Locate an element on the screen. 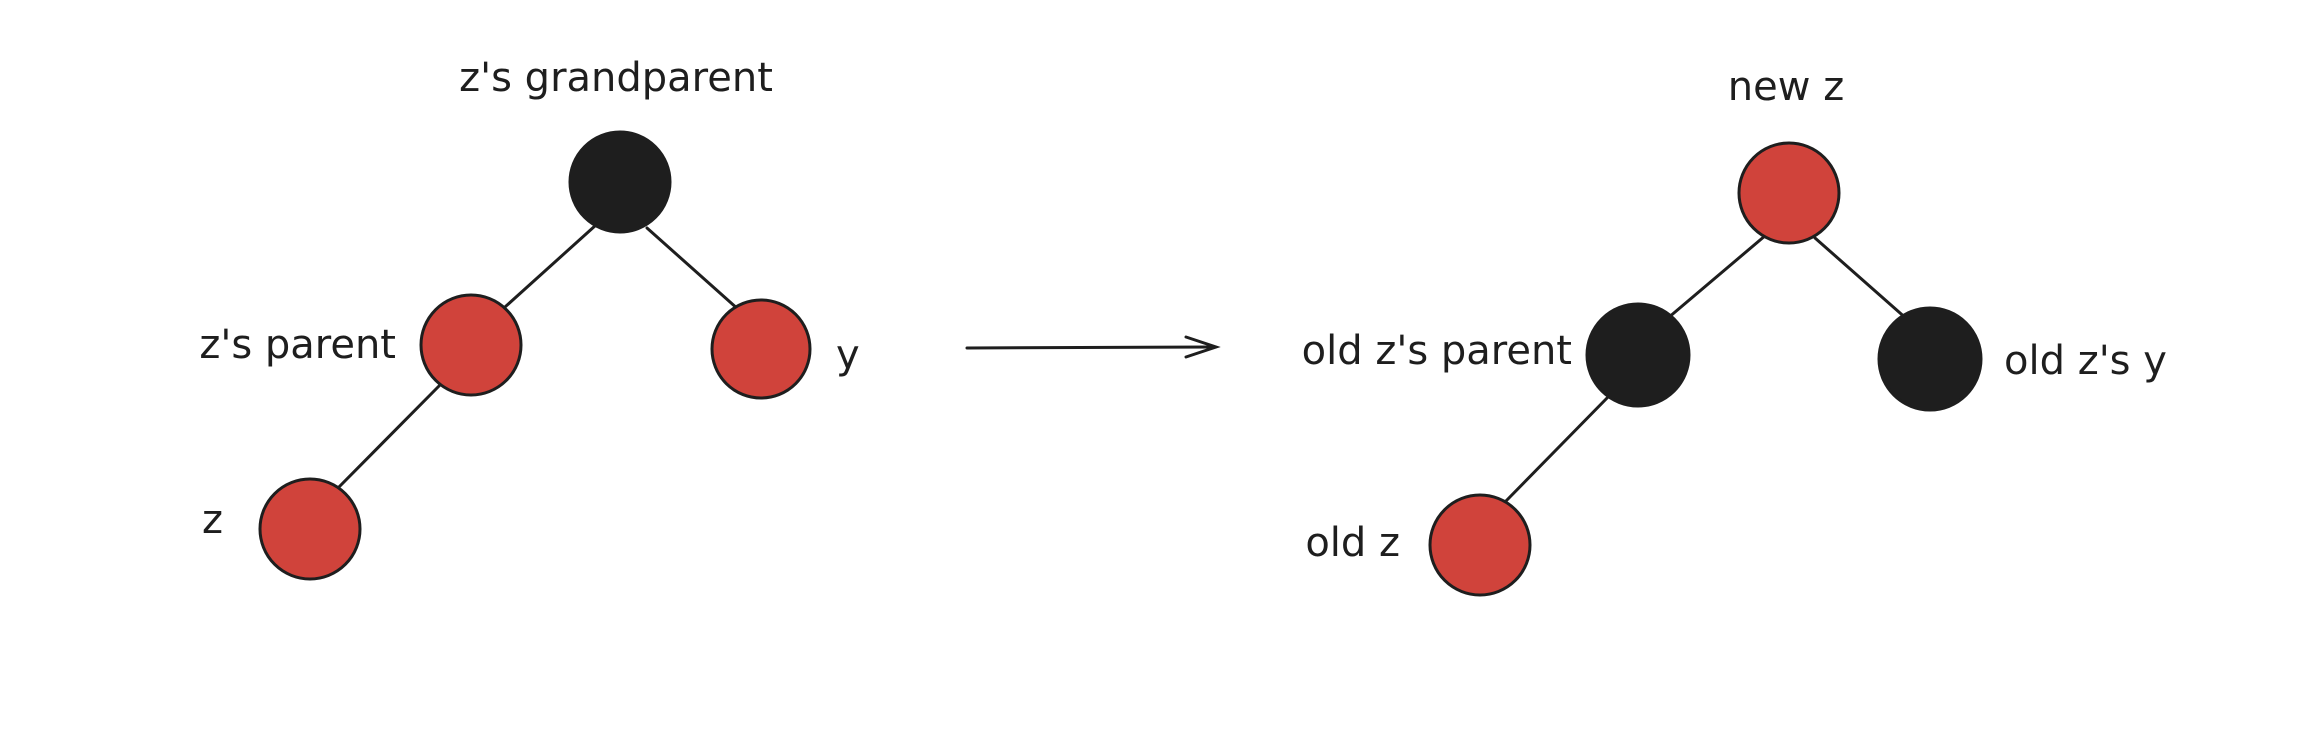 The height and width of the screenshot is (744, 2312). transition-arrow is located at coordinates (1093, 347).